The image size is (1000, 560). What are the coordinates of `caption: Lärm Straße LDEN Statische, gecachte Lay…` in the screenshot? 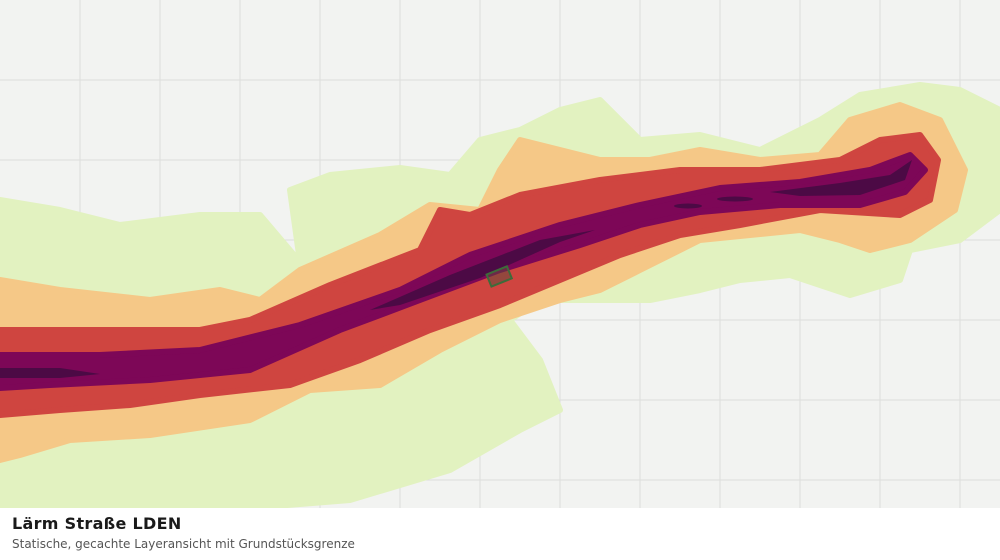 It's located at (500, 534).